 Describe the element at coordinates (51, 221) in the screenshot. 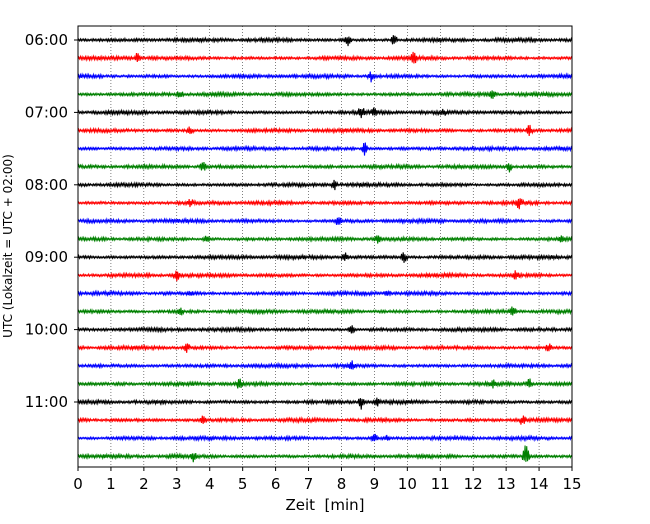

I see `y-axis-ticks: 06:00 07:00 08:00 09:00 10:00 11:00` at that location.